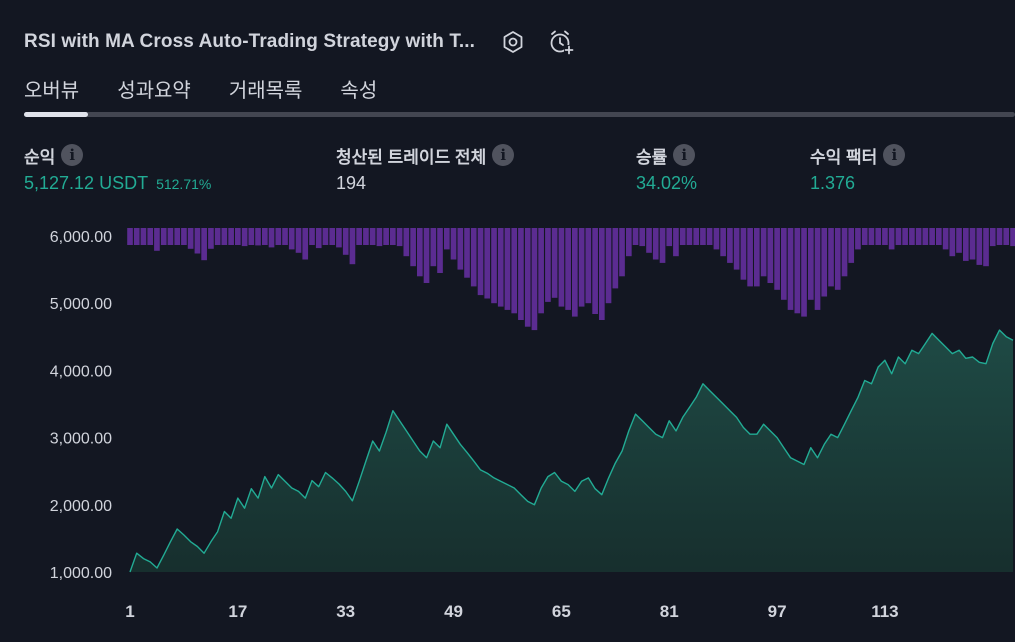 The image size is (1015, 642). I want to click on metric-value: 34.02%, so click(667, 183).